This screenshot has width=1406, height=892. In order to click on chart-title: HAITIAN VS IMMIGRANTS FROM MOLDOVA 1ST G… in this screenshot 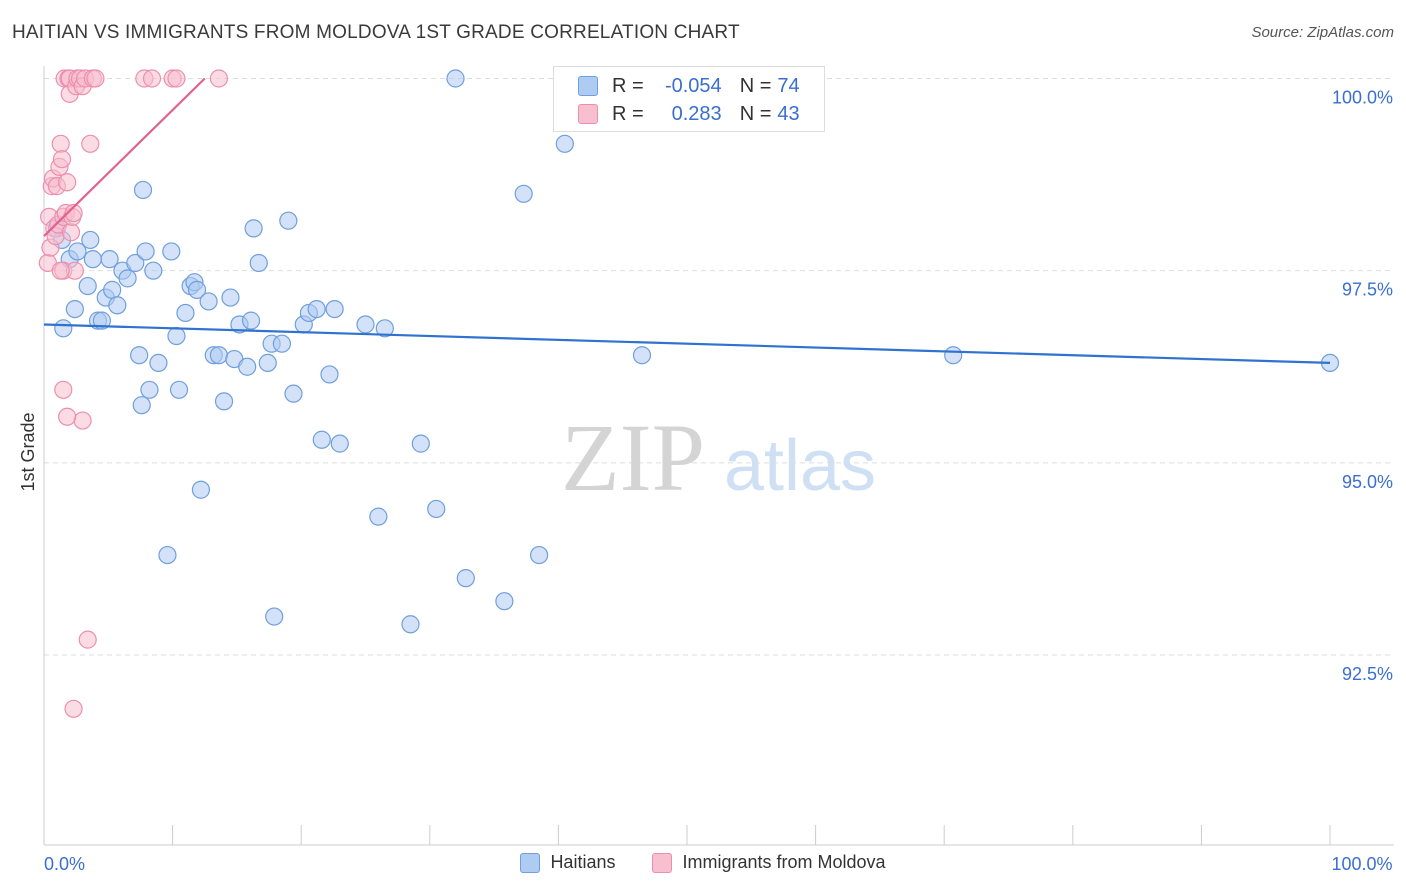, I will do `click(376, 32)`.